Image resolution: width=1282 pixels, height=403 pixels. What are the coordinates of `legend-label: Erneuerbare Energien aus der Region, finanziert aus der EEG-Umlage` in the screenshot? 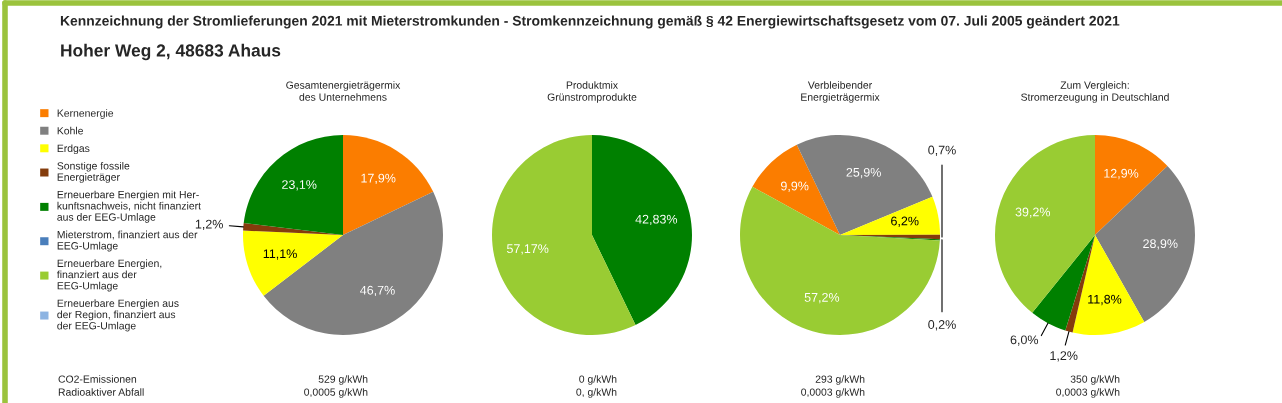 It's located at (118, 315).